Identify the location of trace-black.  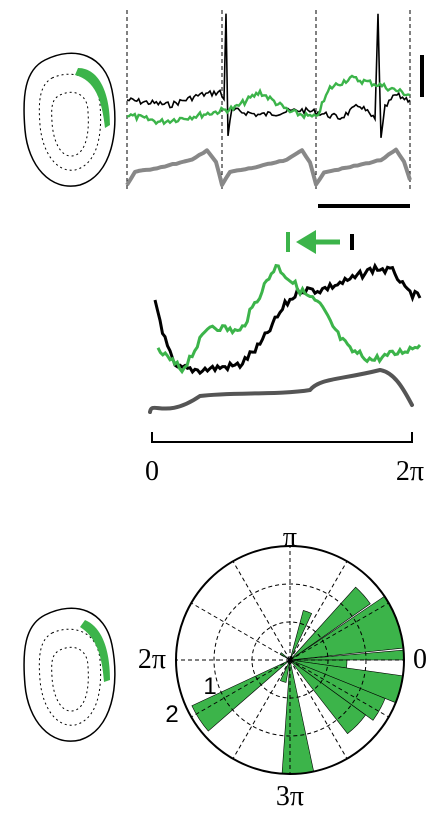
(268, 75).